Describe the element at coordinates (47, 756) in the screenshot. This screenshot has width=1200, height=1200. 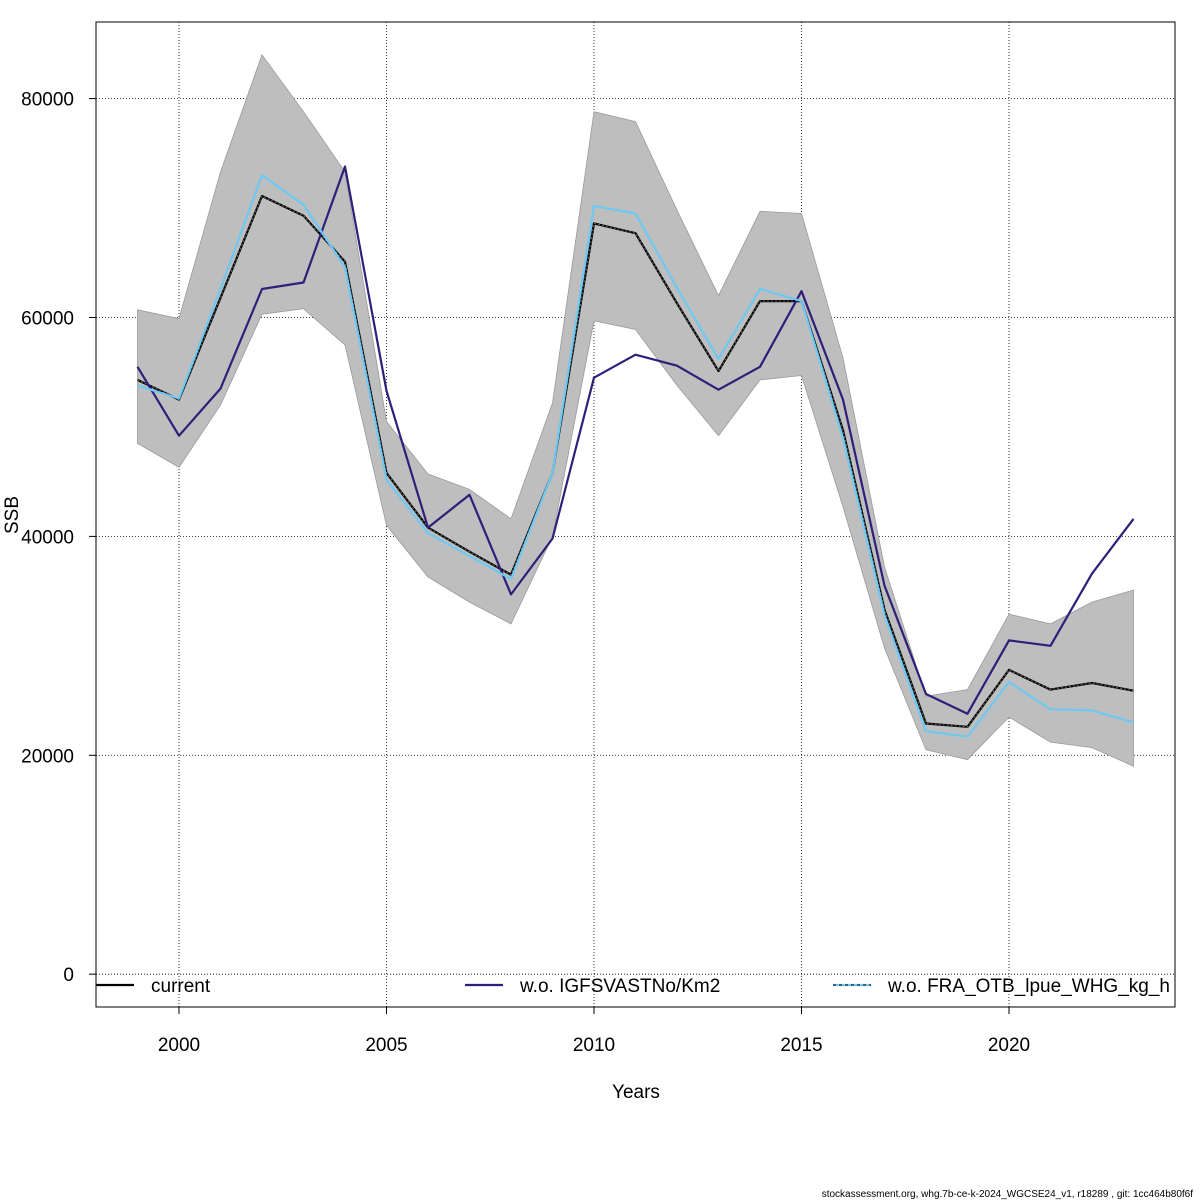
I see `y-tick-label-20000: 20000` at that location.